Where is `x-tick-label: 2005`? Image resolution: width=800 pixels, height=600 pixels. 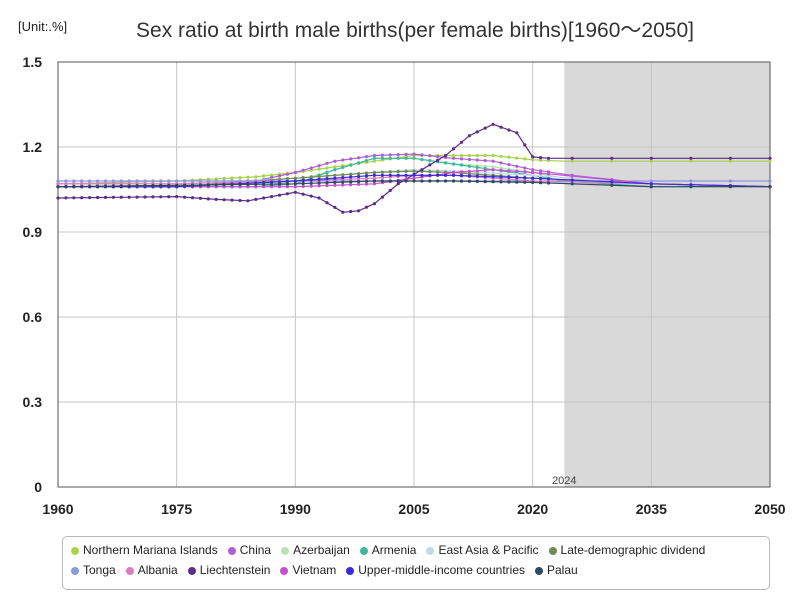
x-tick-label: 2005 is located at coordinates (413, 509).